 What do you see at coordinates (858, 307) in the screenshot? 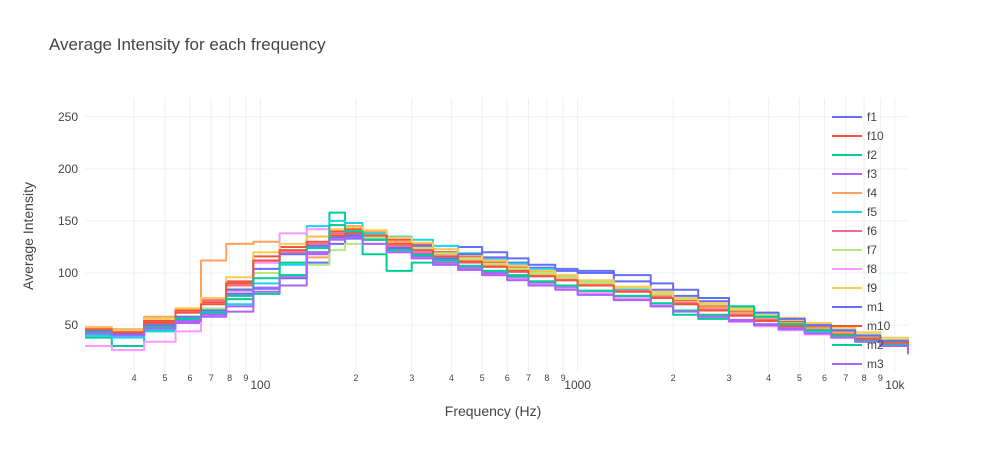
I see `legend-item-m1: m1` at bounding box center [858, 307].